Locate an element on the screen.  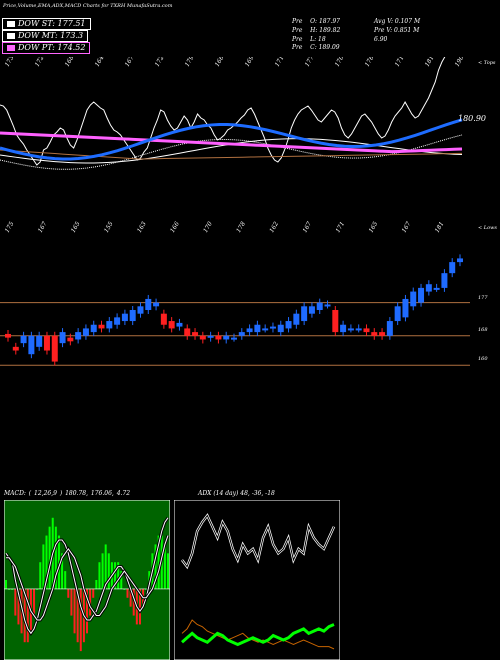
top-number: 181 is located at coordinates (430, 61).